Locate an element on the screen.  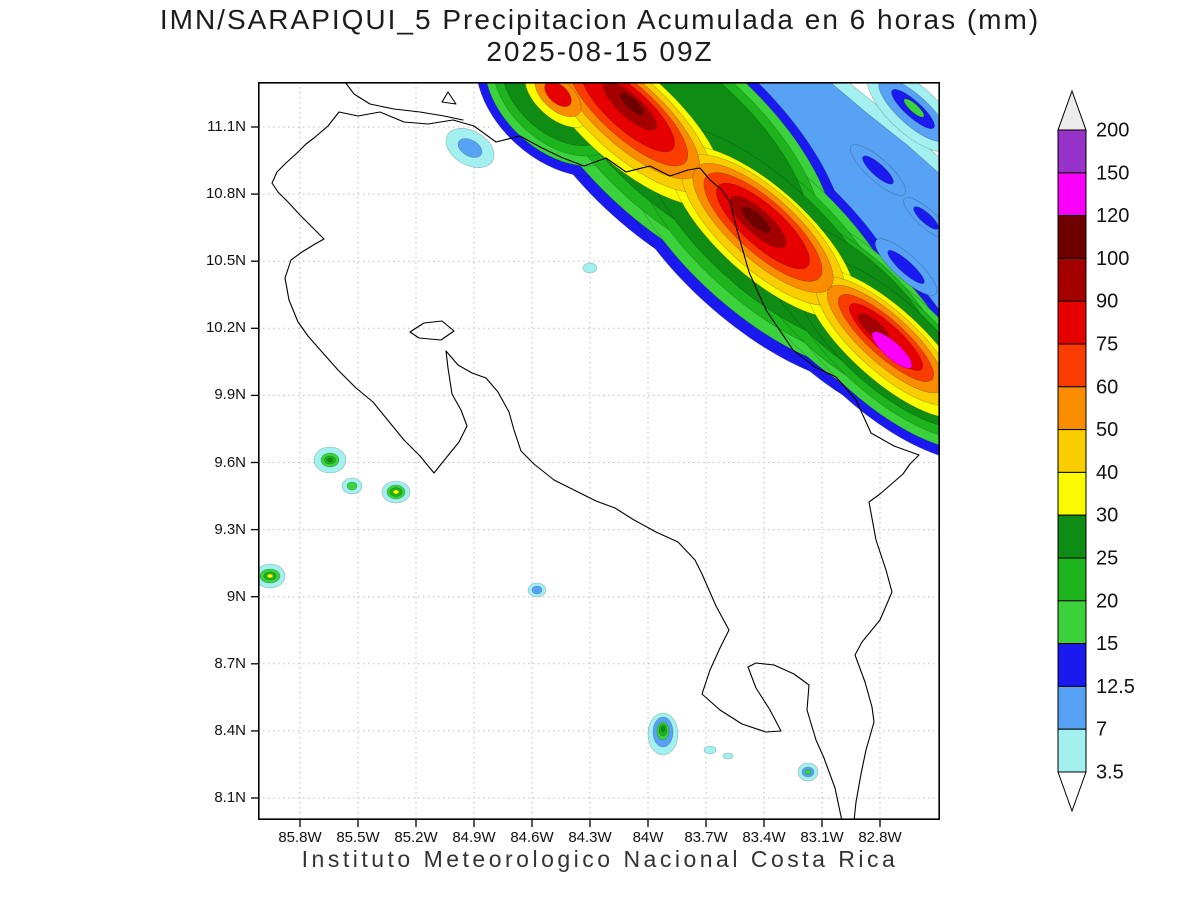
x-axis-label: 82.8W is located at coordinates (880, 837).